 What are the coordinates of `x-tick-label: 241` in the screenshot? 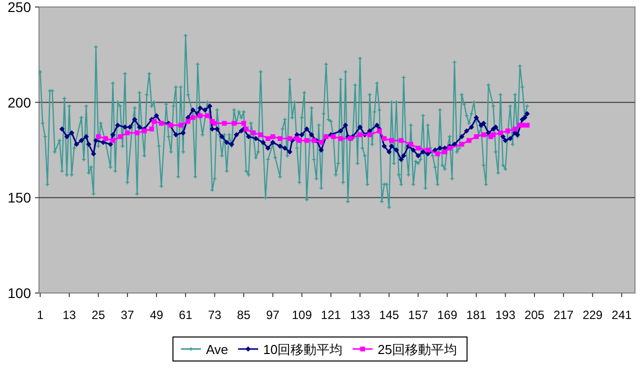 It's located at (622, 315).